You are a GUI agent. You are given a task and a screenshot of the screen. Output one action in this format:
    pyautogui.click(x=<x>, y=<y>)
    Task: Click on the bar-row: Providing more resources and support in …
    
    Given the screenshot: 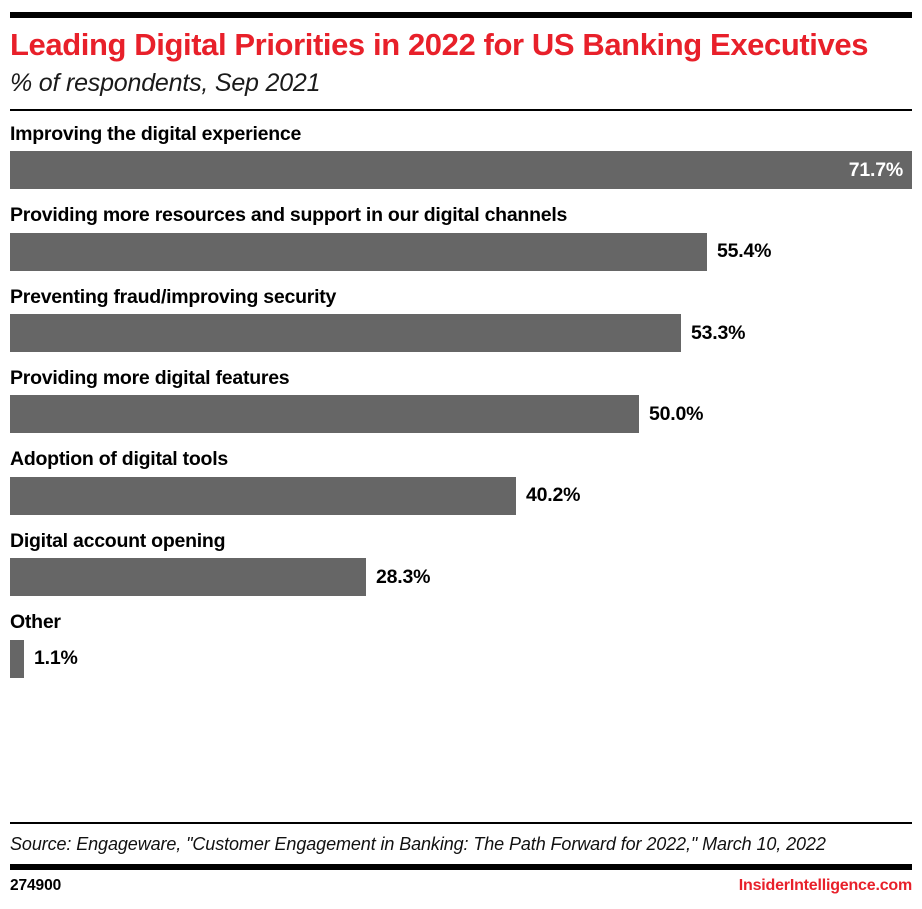 What is the action you would take?
    pyautogui.click(x=461, y=237)
    